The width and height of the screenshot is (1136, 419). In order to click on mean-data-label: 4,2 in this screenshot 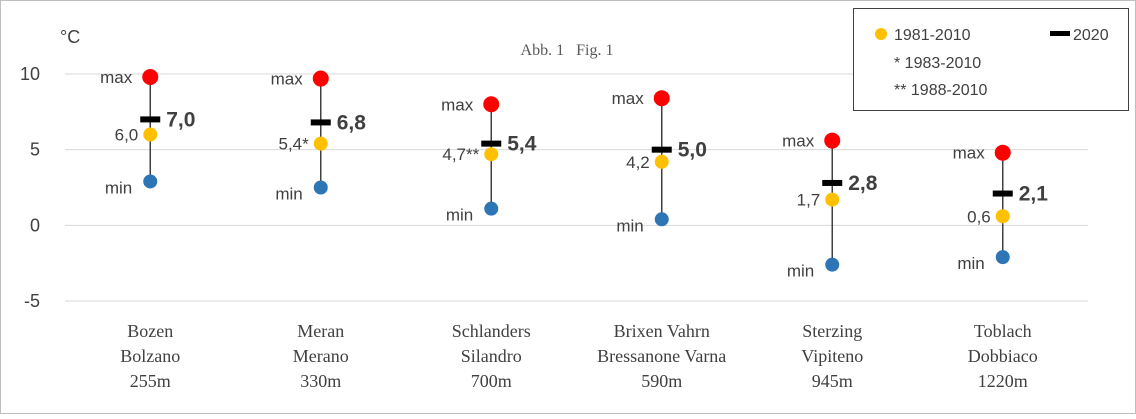, I will do `click(638, 162)`.